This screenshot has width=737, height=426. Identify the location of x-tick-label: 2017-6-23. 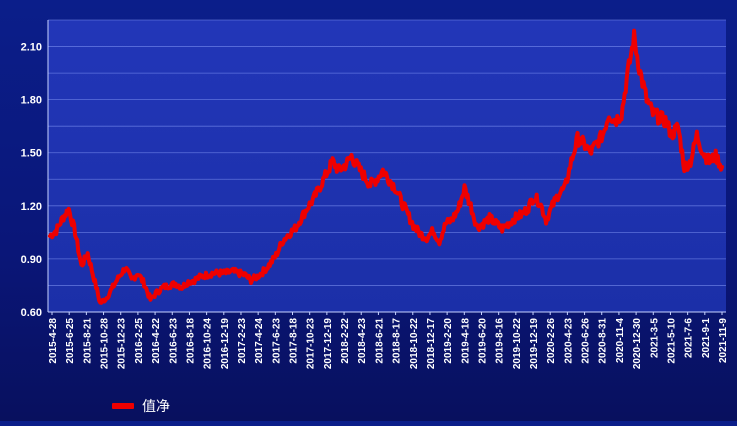
(276, 341).